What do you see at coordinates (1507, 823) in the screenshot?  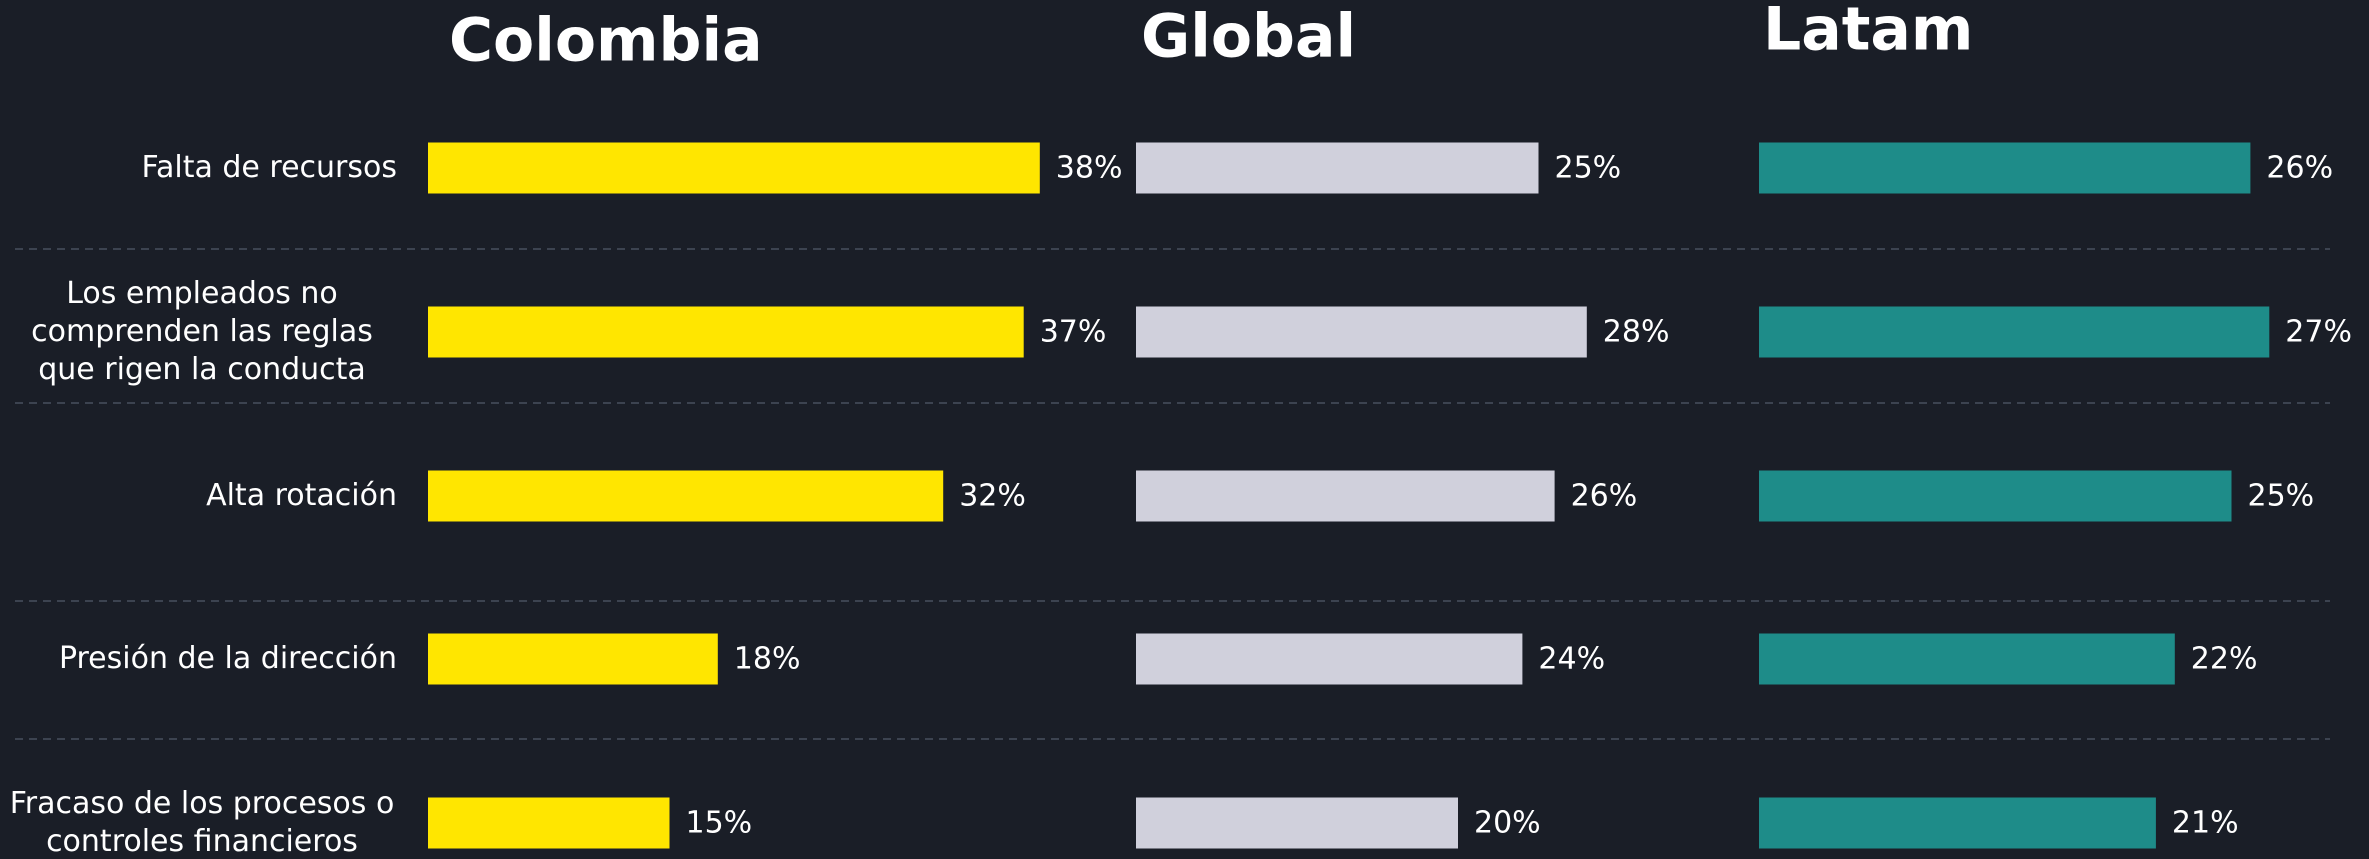 I see `value-label: 20%` at bounding box center [1507, 823].